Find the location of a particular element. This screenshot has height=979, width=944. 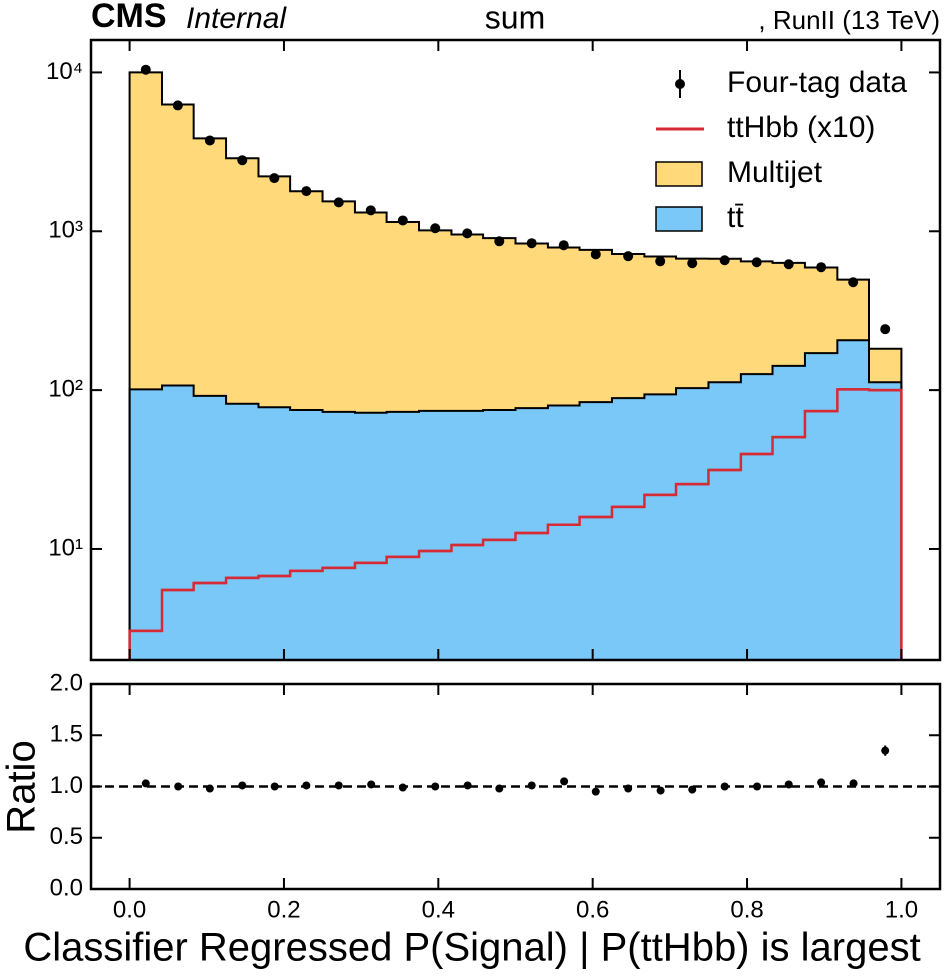

x-tick-label: 0.8 is located at coordinates (746, 909).